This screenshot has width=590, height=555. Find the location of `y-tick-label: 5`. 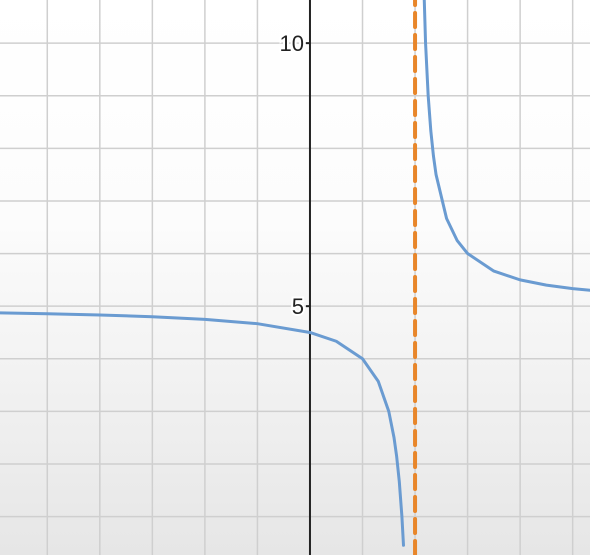

y-tick-label: 5 is located at coordinates (298, 306).